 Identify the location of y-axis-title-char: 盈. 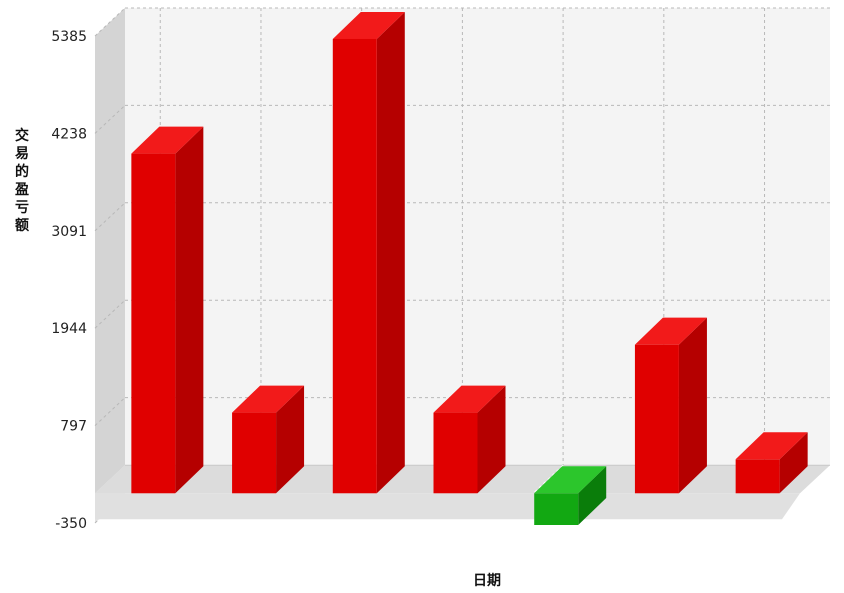
(21, 190).